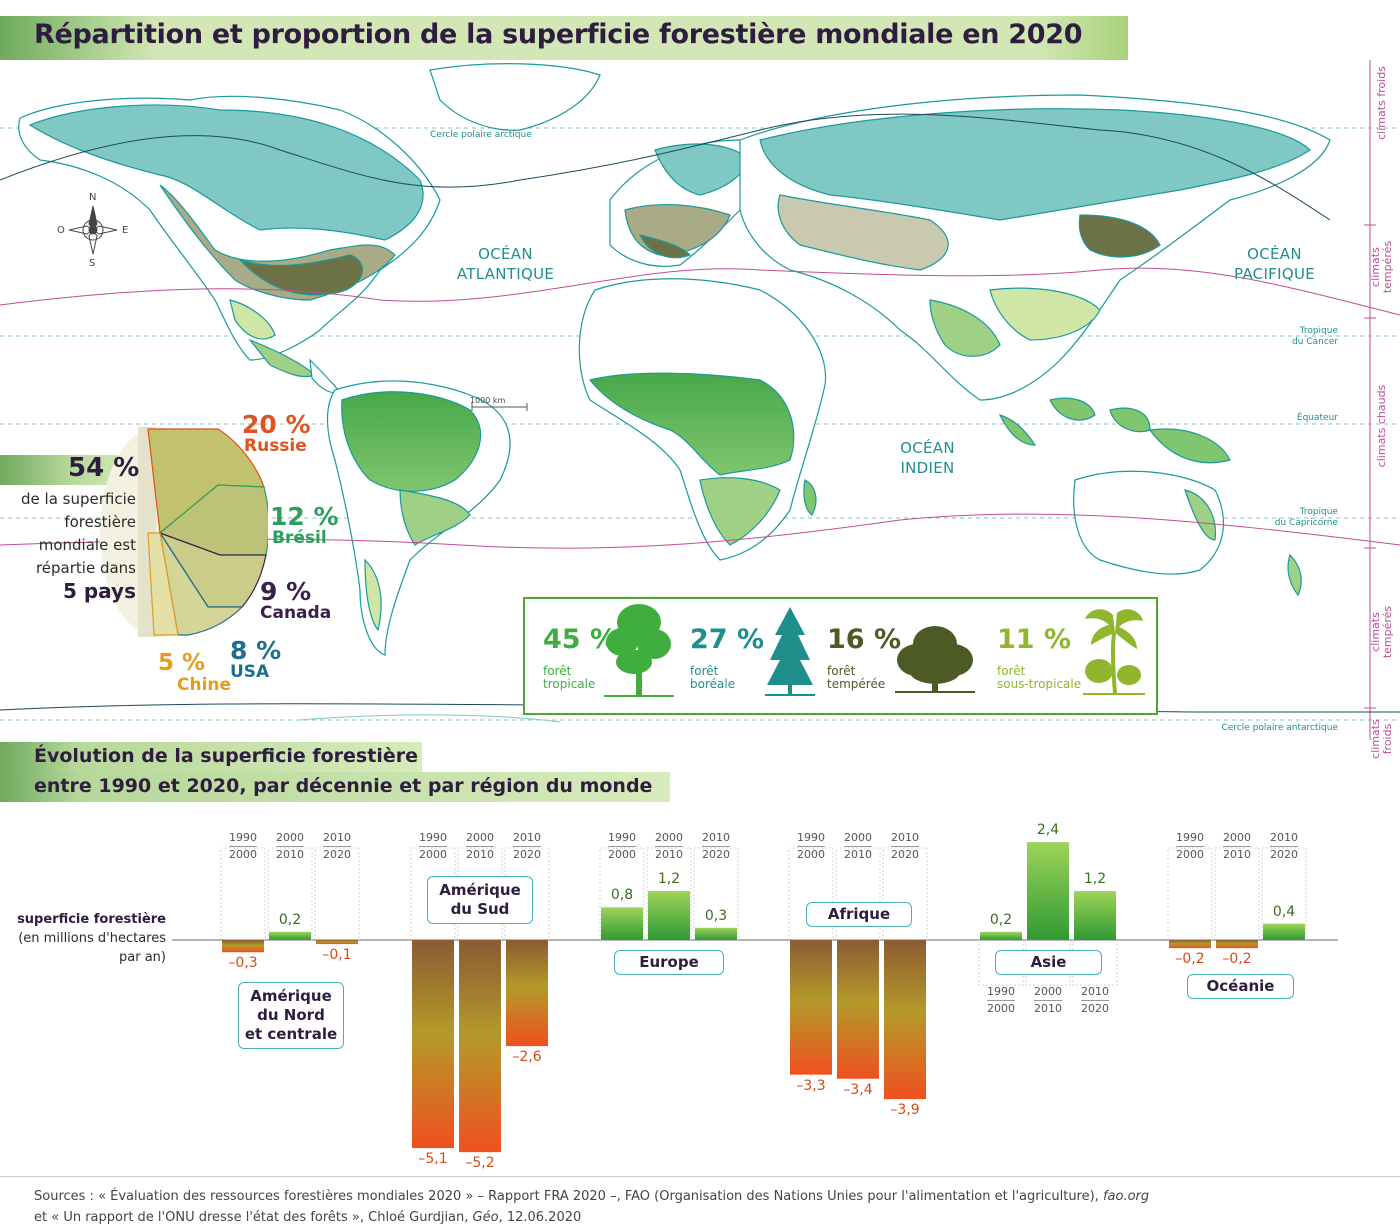 The height and width of the screenshot is (1231, 1400). Describe the element at coordinates (229, 244) in the screenshot. I see `north-america` at that location.